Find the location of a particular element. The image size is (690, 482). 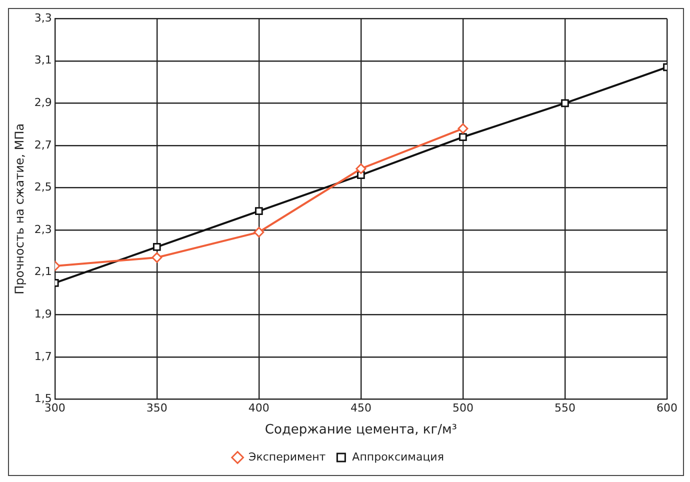

y-tick-label: 1,7 is located at coordinates (43, 356).